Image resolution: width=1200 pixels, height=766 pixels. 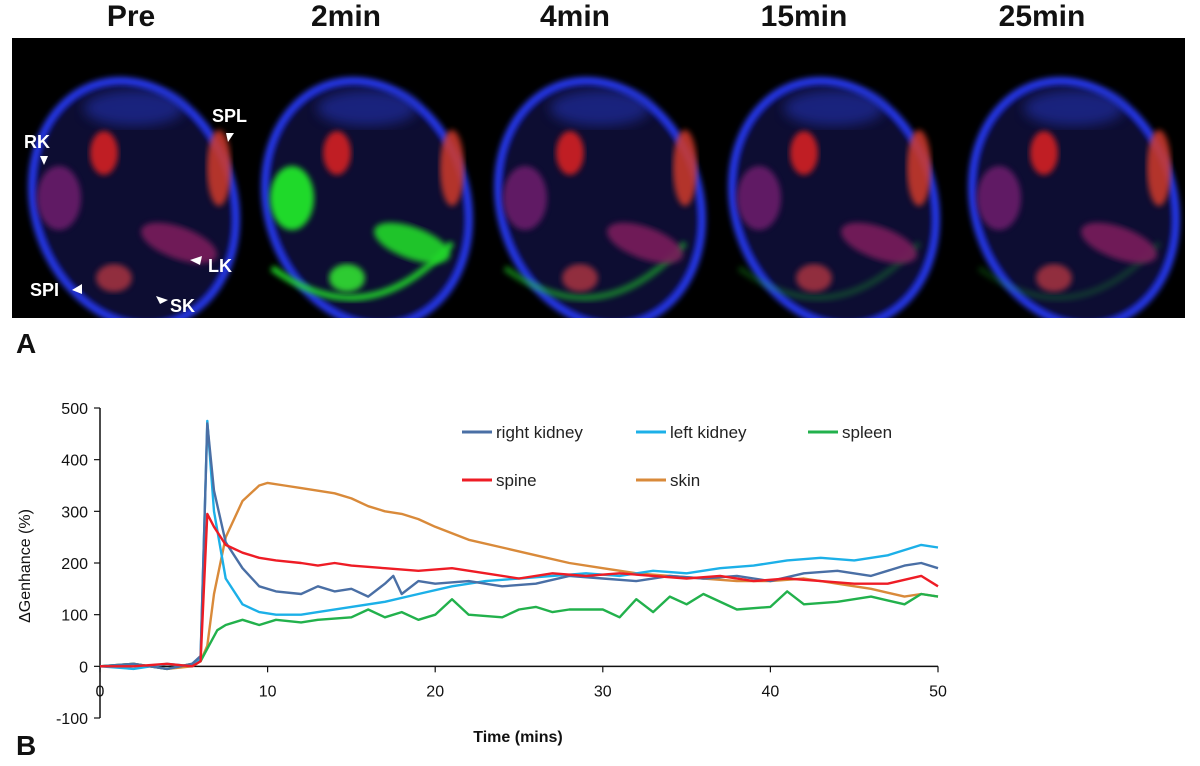 I want to click on annotation-lk: LK, so click(x=220, y=266).